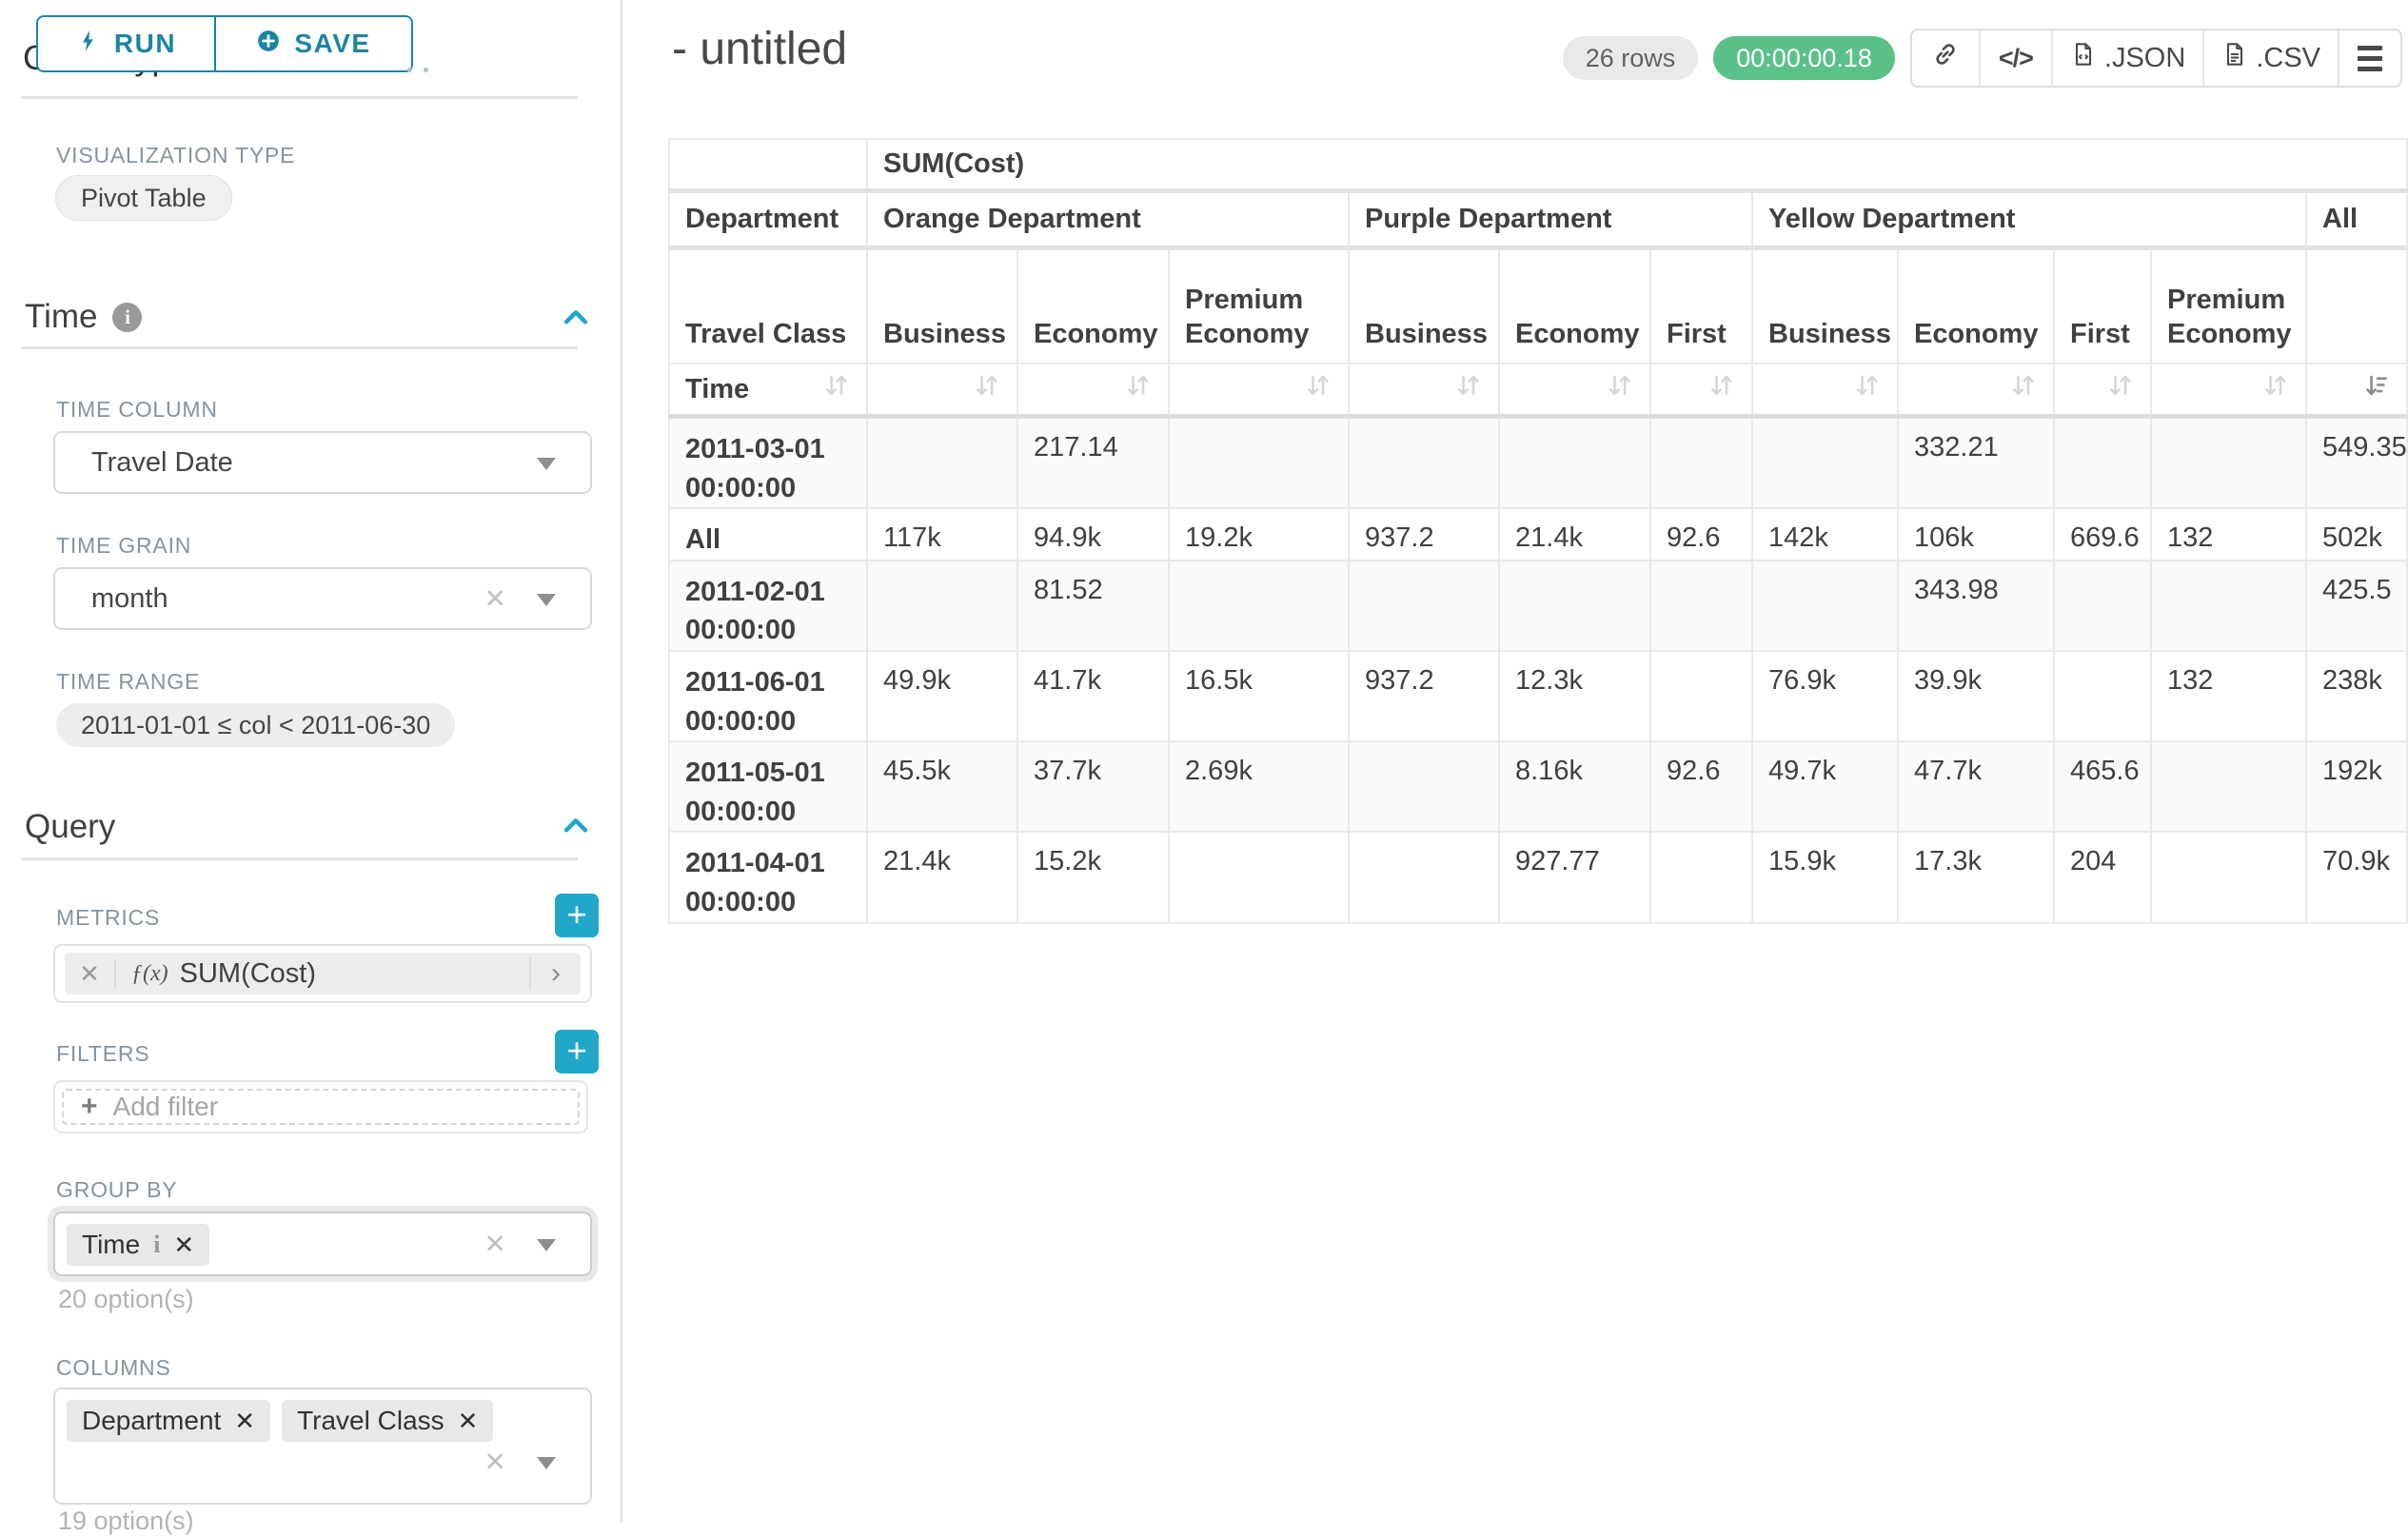  I want to click on run-save-button-group: RUN SAVE, so click(224, 43).